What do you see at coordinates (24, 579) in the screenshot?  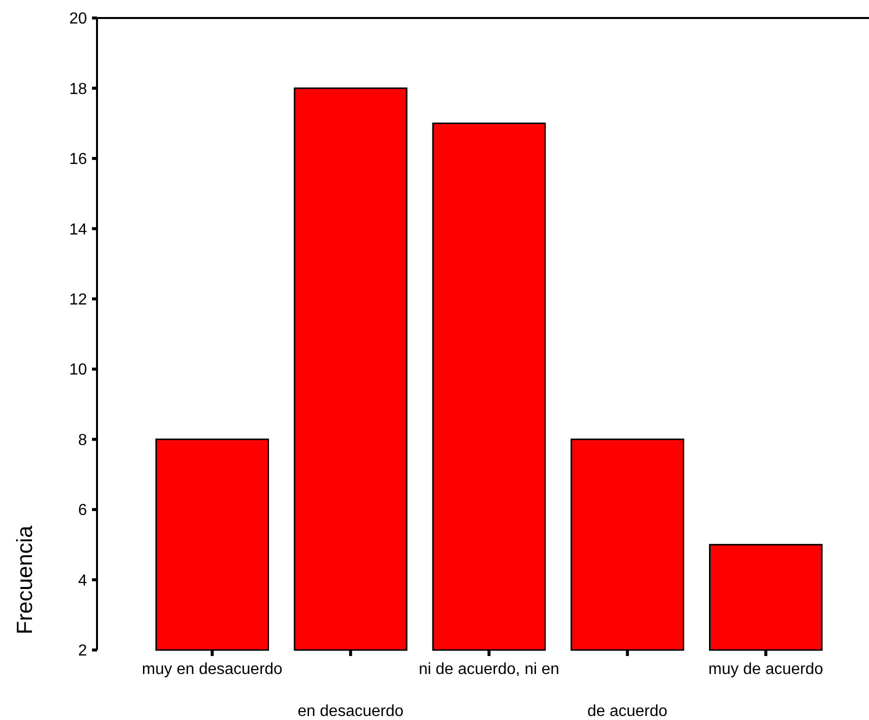 I see `y-axis-title: Frecuencia` at bounding box center [24, 579].